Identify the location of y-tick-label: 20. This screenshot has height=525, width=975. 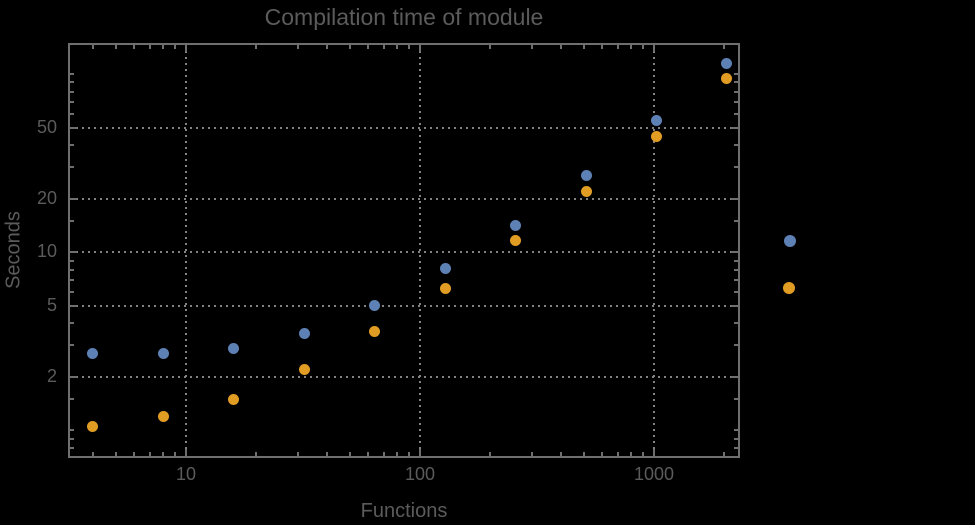
(46, 197).